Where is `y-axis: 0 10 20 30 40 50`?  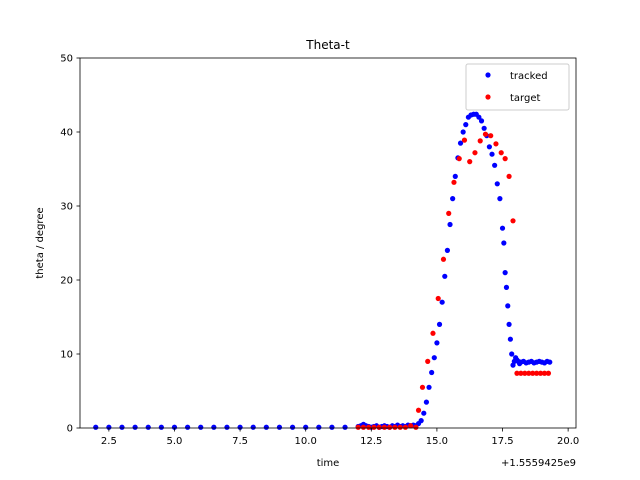
y-axis: 0 10 20 30 40 50 is located at coordinates (70, 244).